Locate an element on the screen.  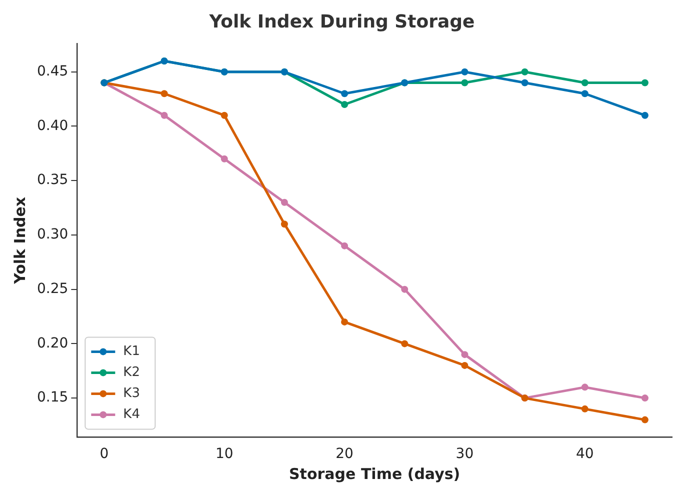
y-tick-label: 0.45 is located at coordinates (52, 72).